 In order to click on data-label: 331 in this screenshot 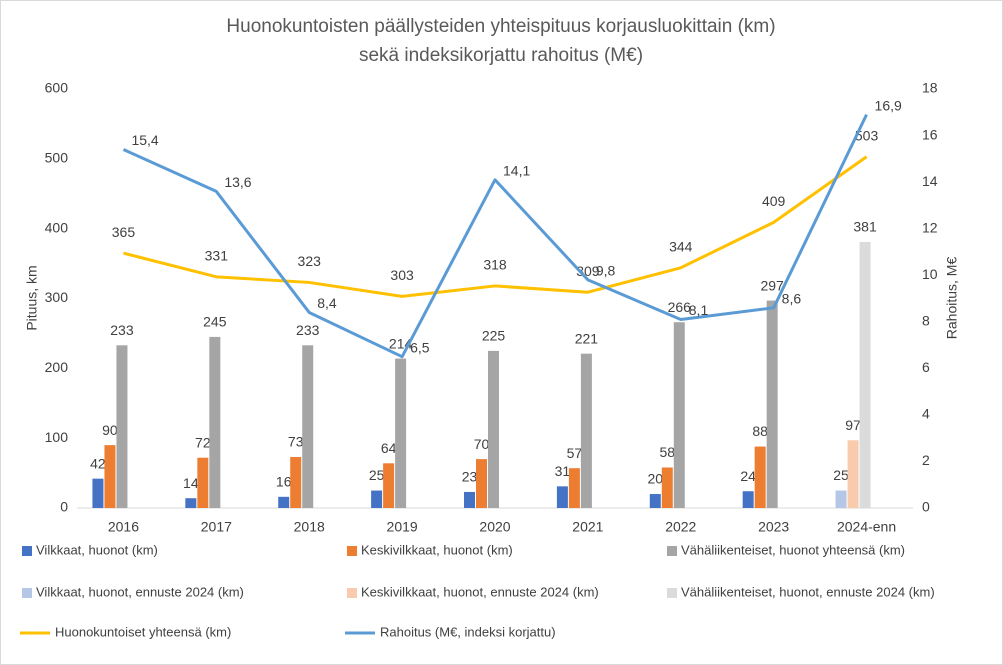, I will do `click(217, 256)`.